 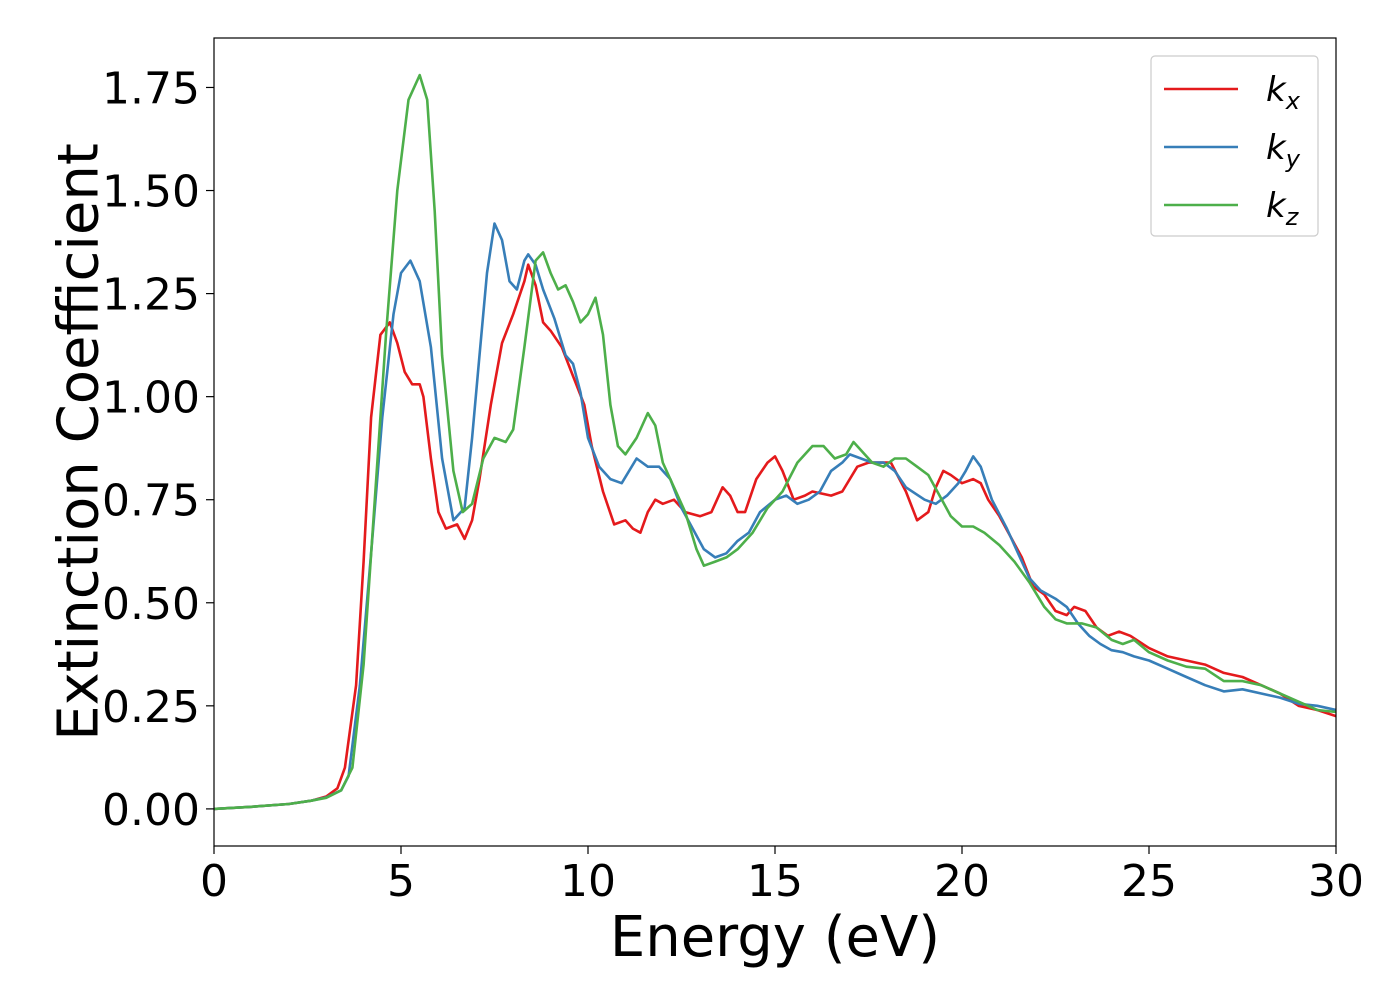 I want to click on y-tick-label: 0.25, so click(x=151, y=707).